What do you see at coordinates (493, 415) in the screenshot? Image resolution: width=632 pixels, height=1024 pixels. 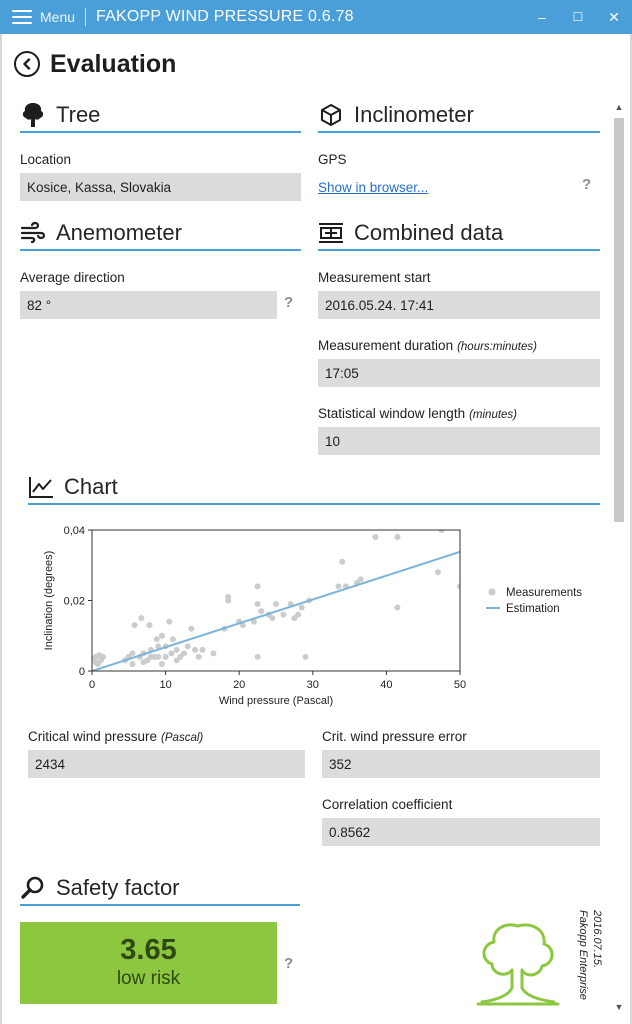 I see `window-length-unit: (minutes)` at bounding box center [493, 415].